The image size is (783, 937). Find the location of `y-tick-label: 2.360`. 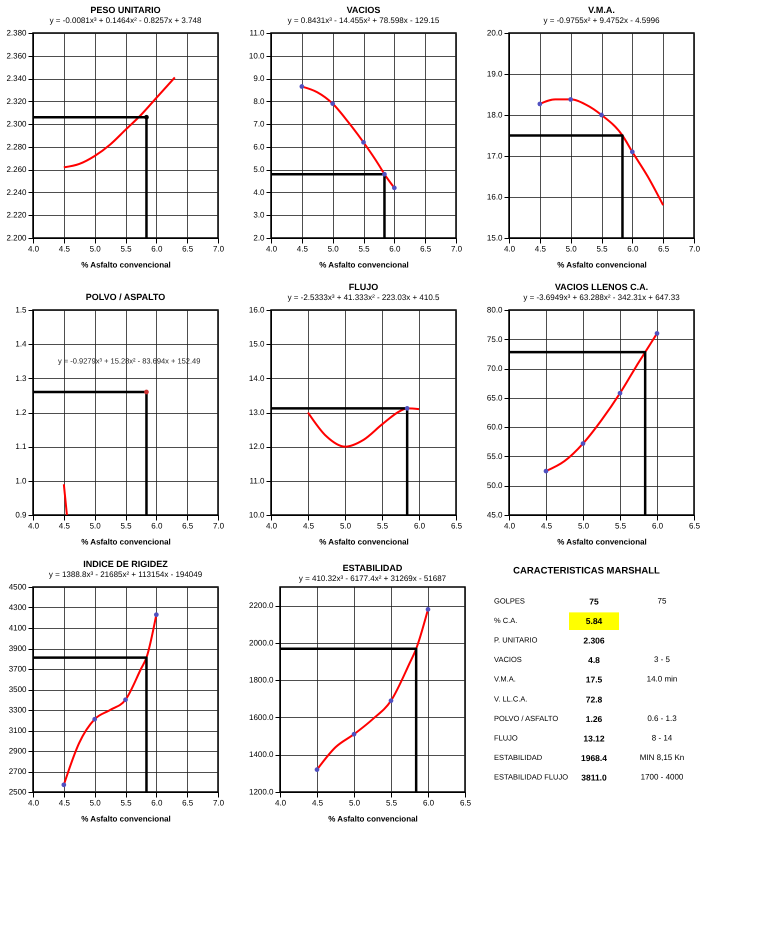

y-tick-label: 2.360 is located at coordinates (17, 55).